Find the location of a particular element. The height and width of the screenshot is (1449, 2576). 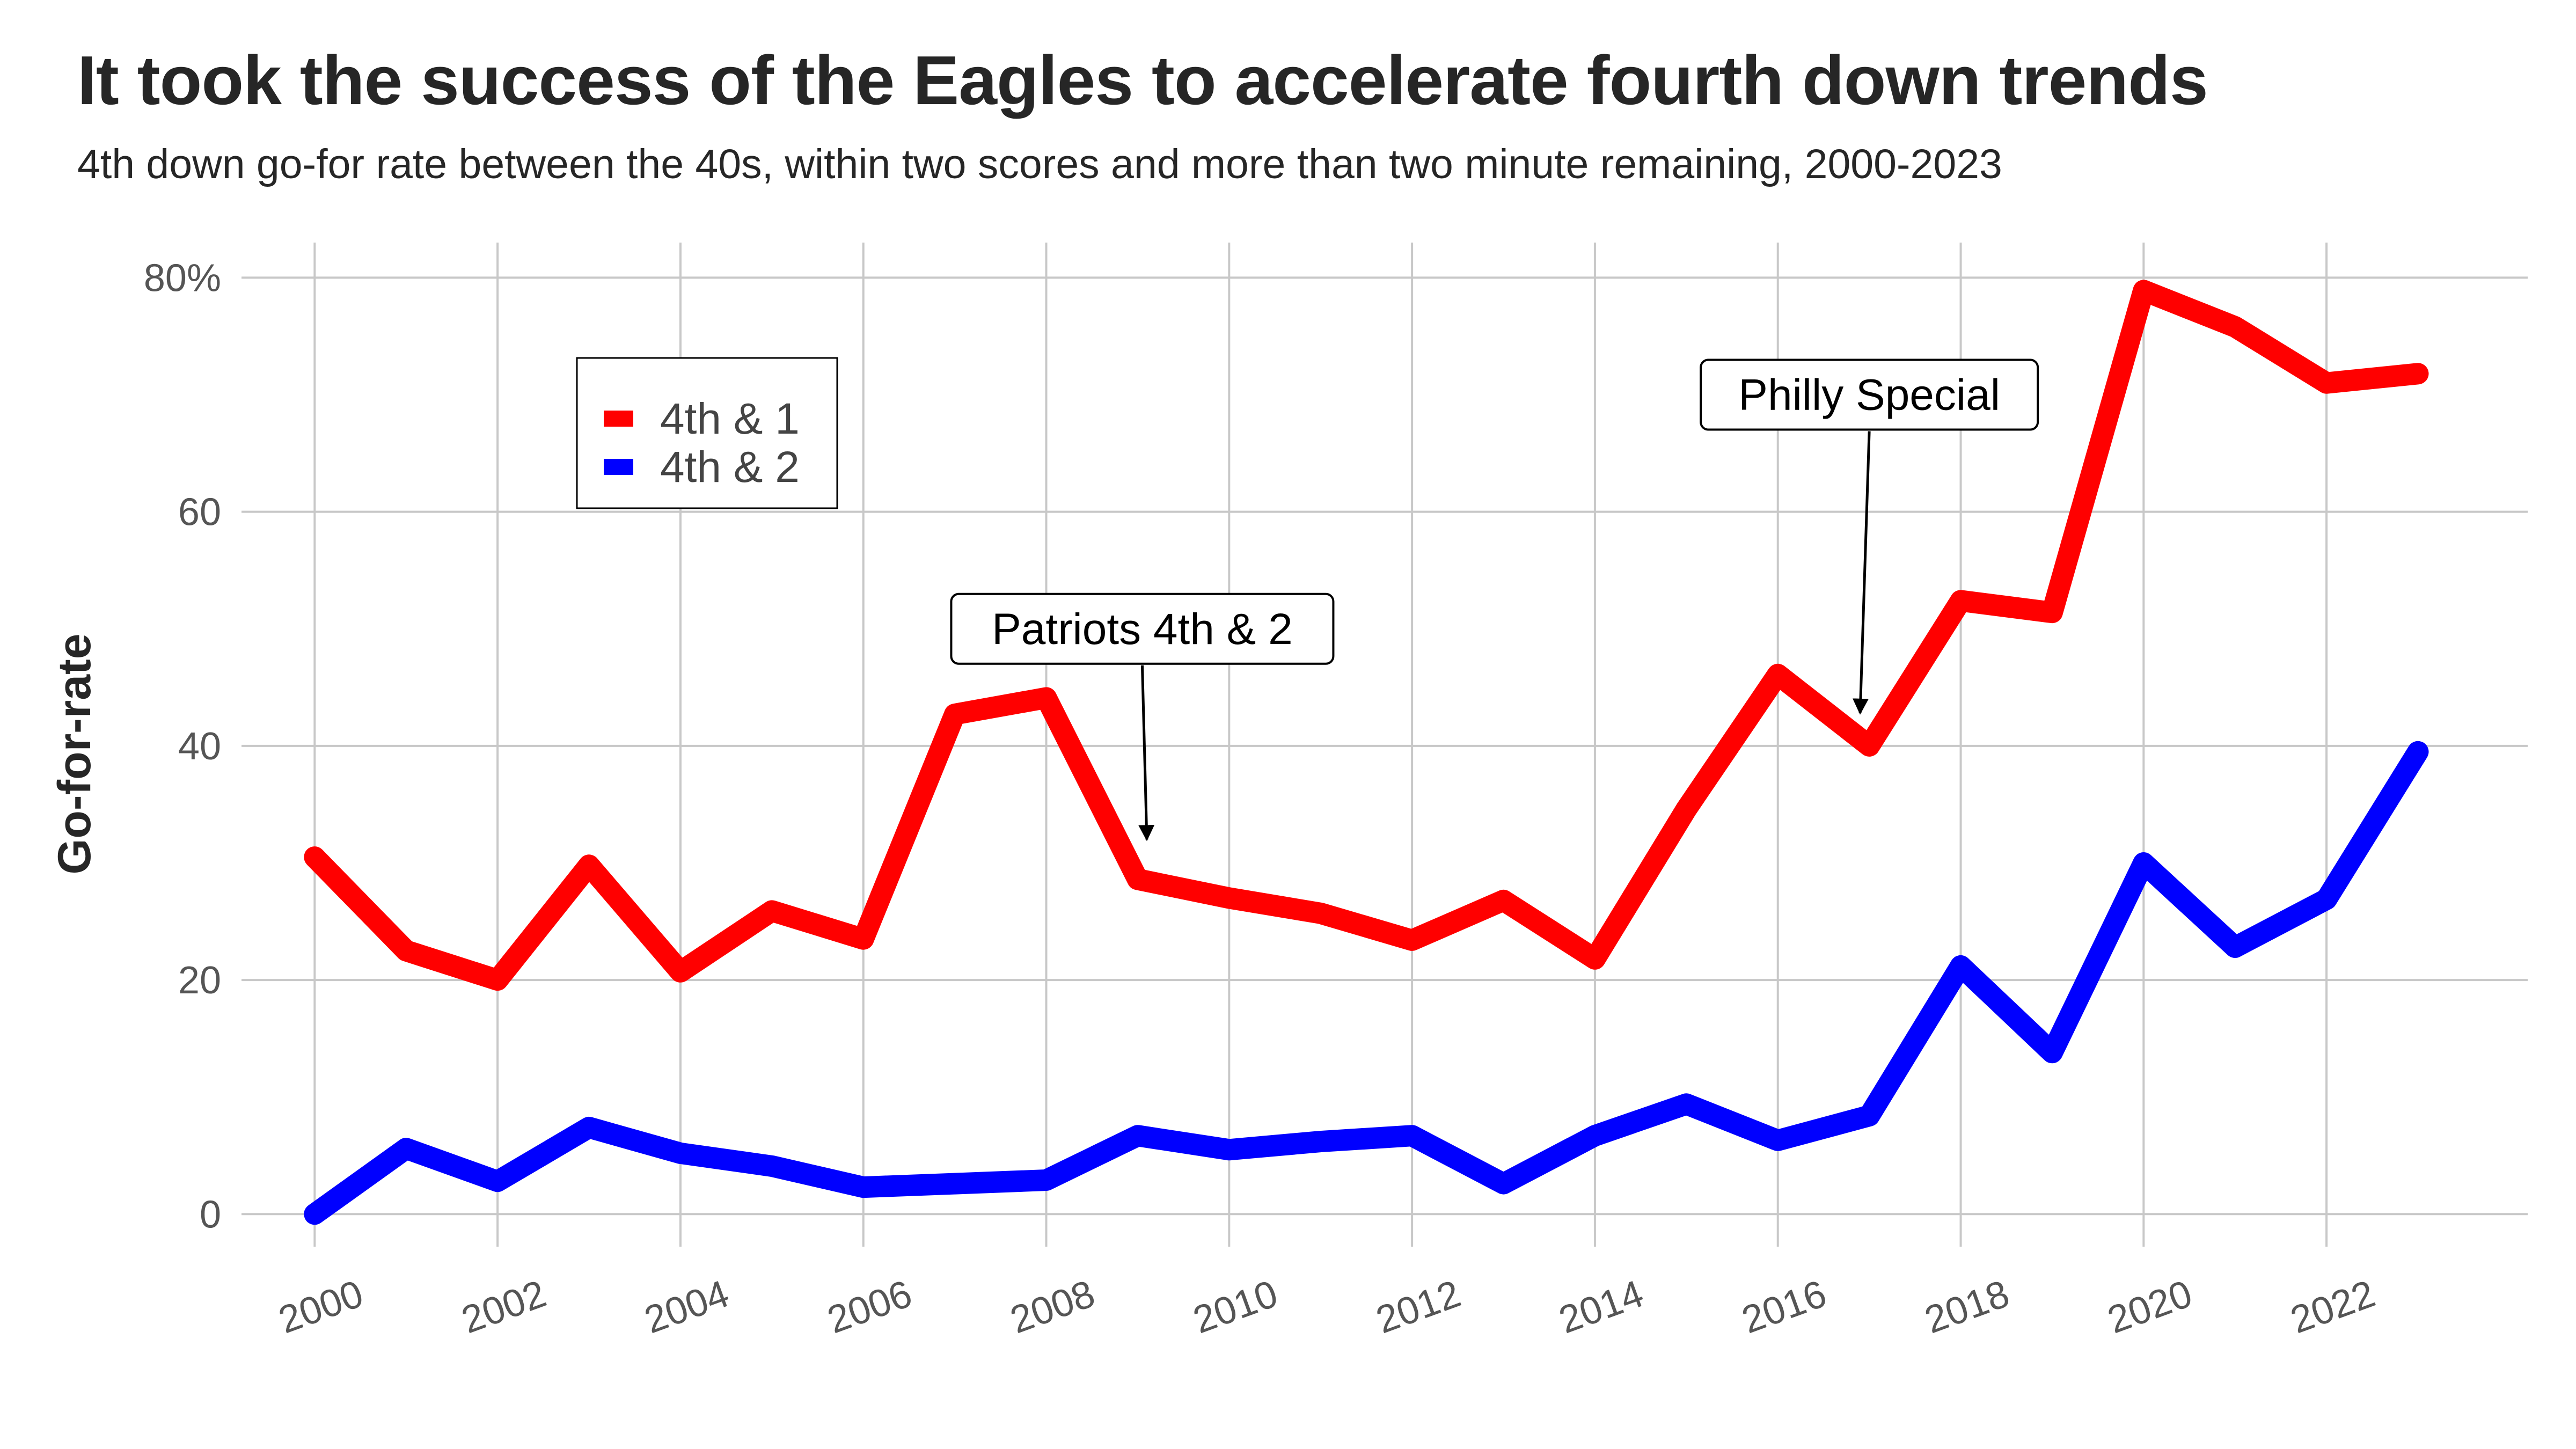

y-axis-label: Go-for-rate is located at coordinates (74, 753).